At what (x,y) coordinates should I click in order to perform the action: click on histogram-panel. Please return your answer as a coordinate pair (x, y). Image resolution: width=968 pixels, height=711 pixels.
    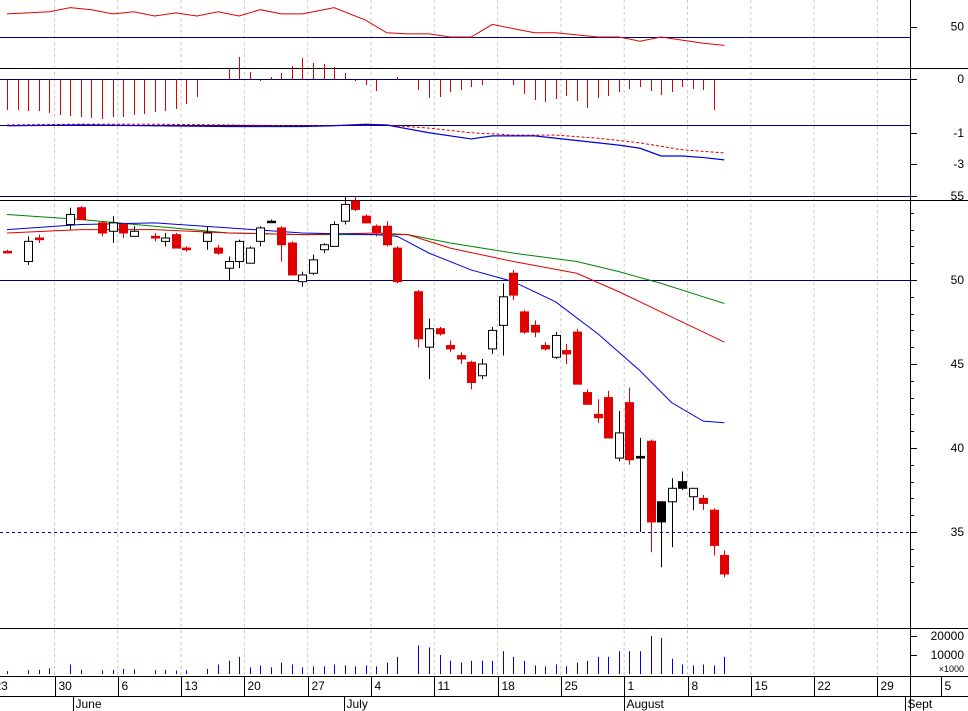
    Looking at the image, I should click on (455, 88).